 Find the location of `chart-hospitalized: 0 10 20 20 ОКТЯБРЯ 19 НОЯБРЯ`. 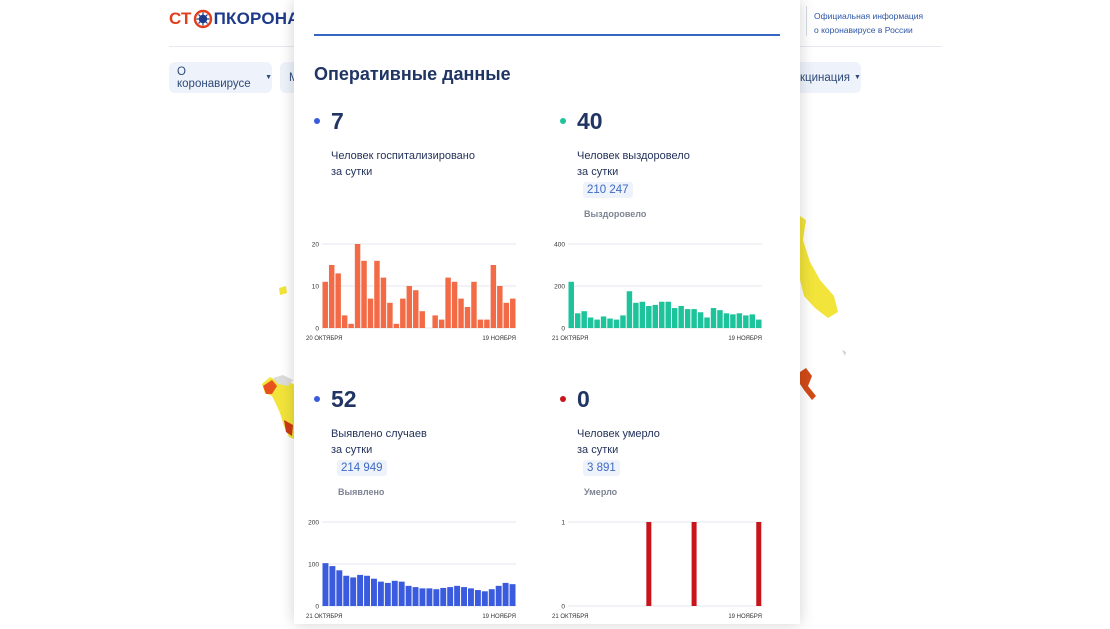

chart-hospitalized: 0 10 20 20 ОКТЯБРЯ 19 НОЯБРЯ is located at coordinates (414, 291).